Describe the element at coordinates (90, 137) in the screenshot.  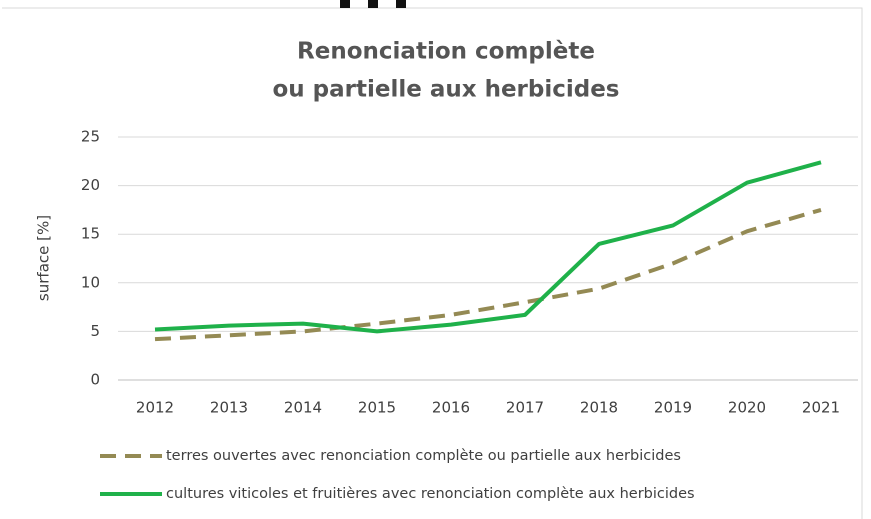
I see `y-tick-label: 25` at that location.